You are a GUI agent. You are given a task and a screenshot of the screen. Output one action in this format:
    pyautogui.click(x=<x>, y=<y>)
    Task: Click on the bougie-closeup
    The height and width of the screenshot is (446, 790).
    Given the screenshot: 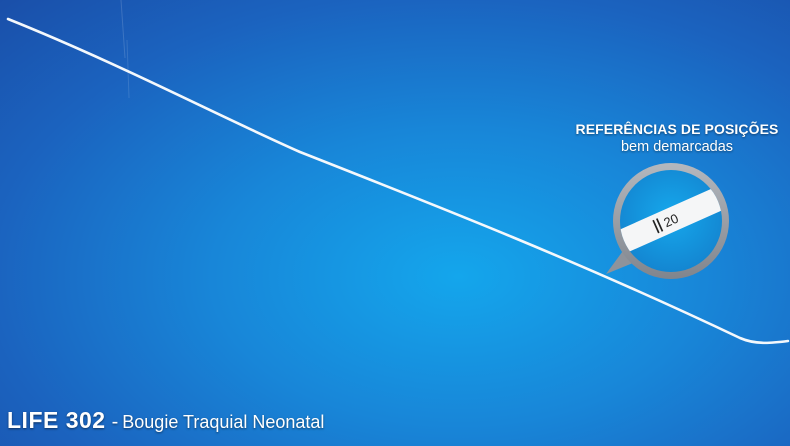 What is the action you would take?
    pyautogui.click(x=671, y=220)
    